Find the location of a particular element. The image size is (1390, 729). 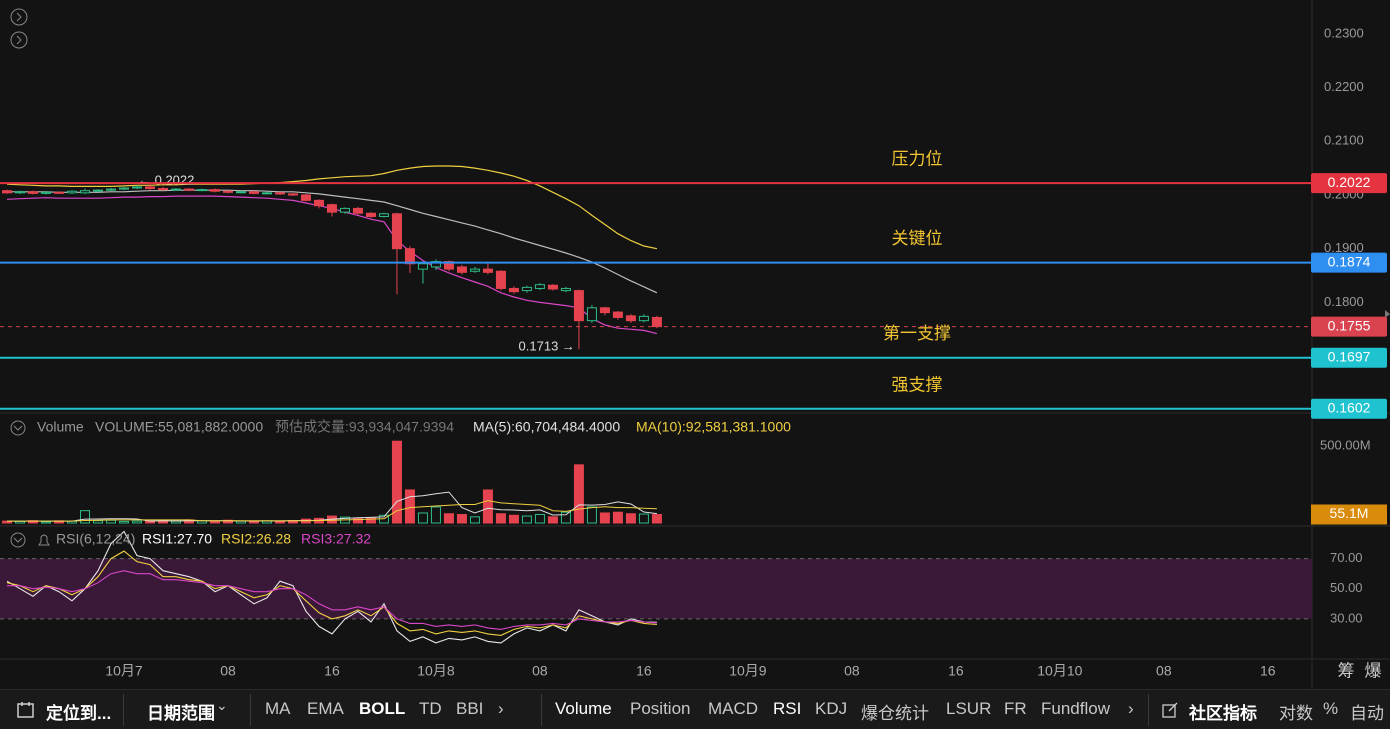

indicator-tab: KDJ is located at coordinates (831, 708).